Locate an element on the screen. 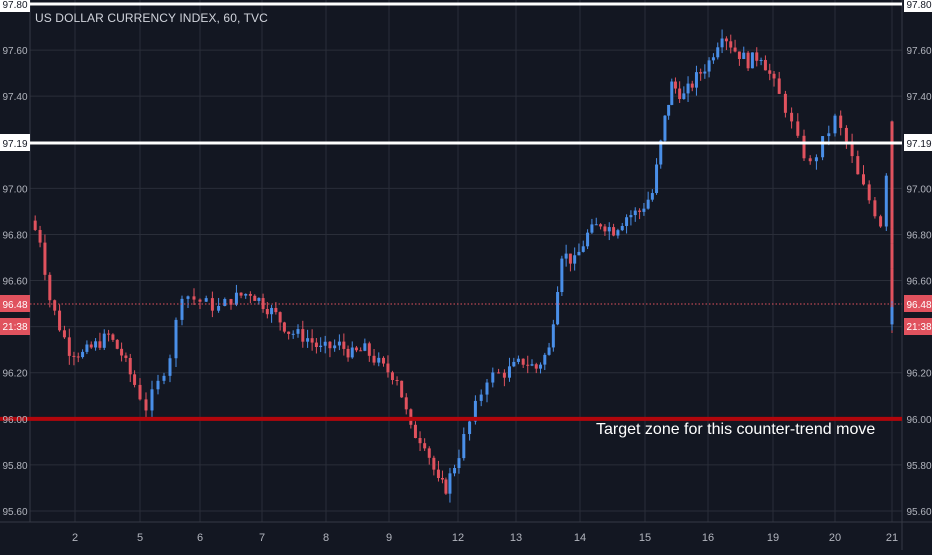 Image resolution: width=932 pixels, height=555 pixels. price-tick-right: 95.60 is located at coordinates (918, 512).